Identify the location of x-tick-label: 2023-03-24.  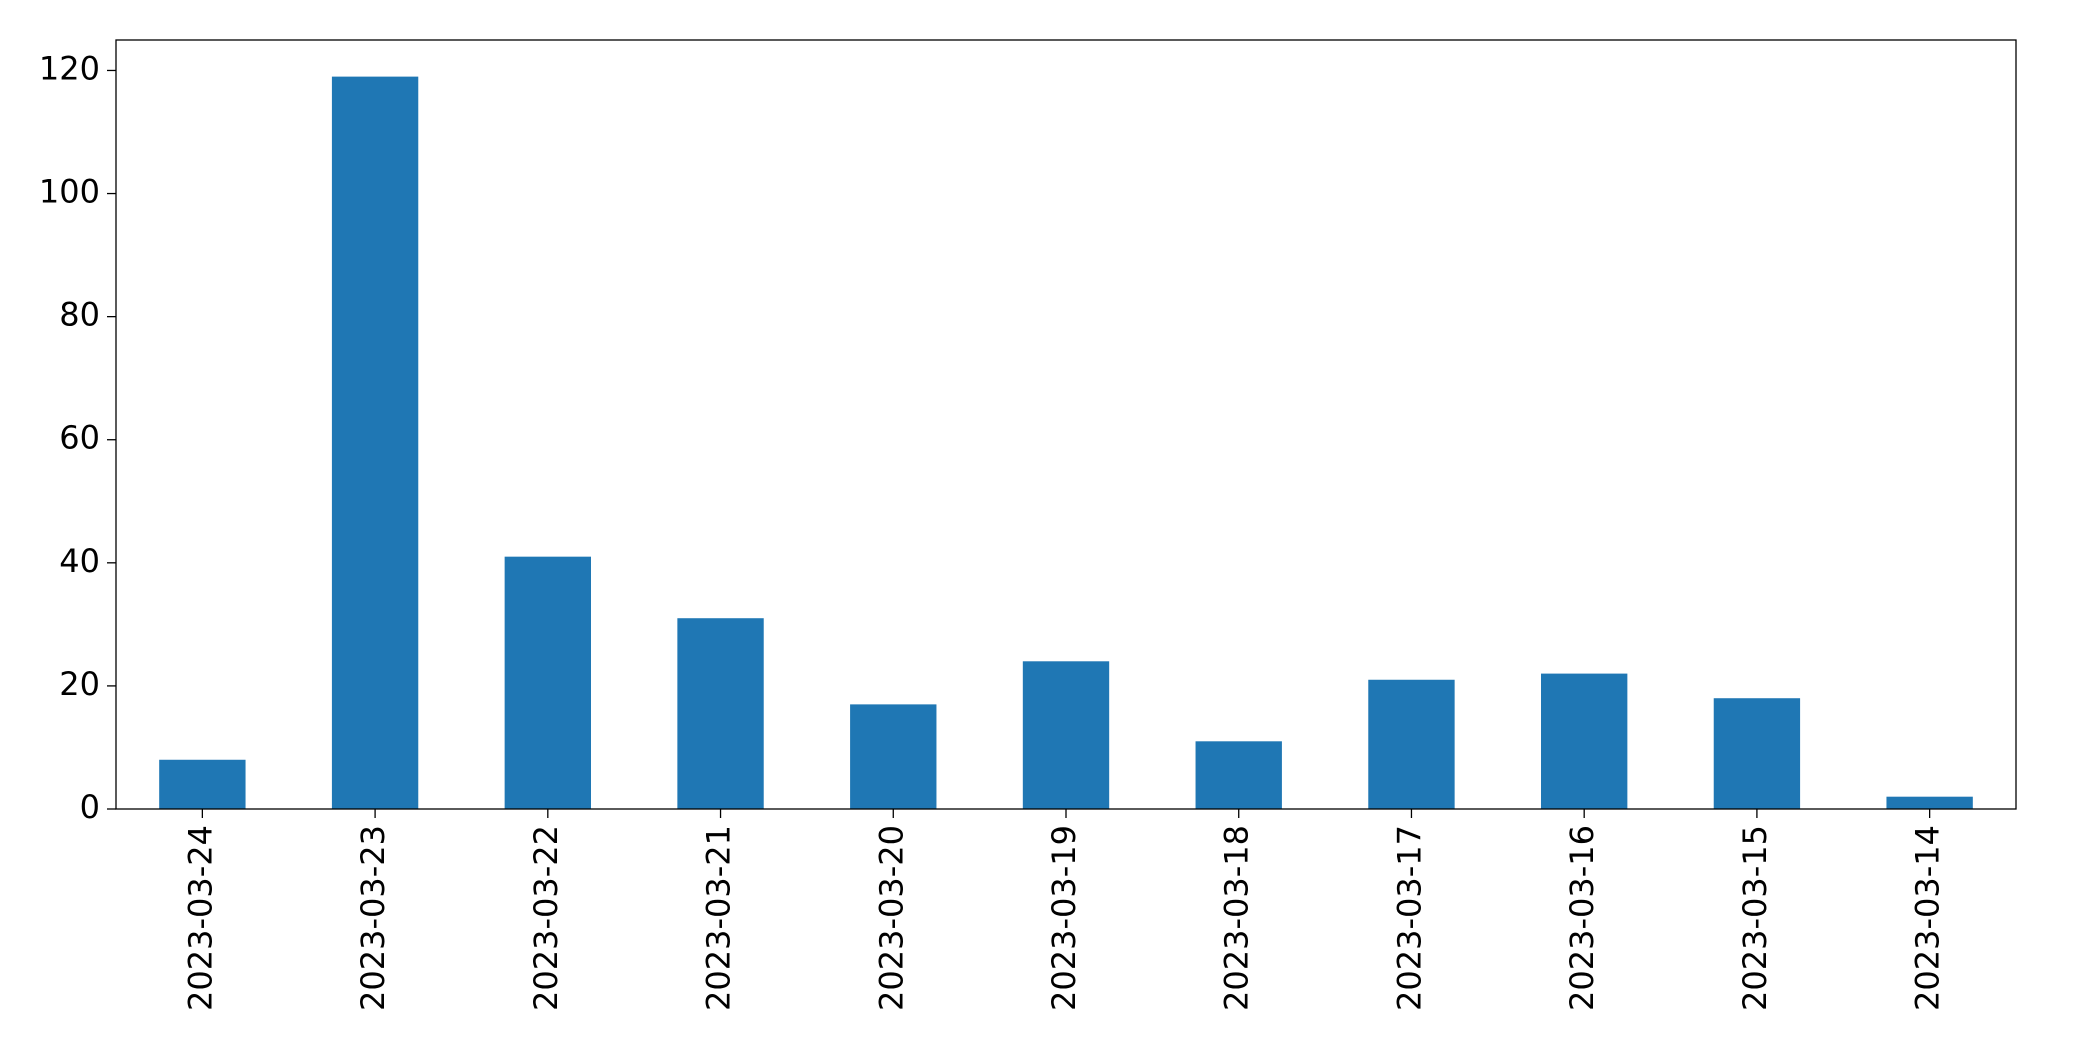
(200, 918).